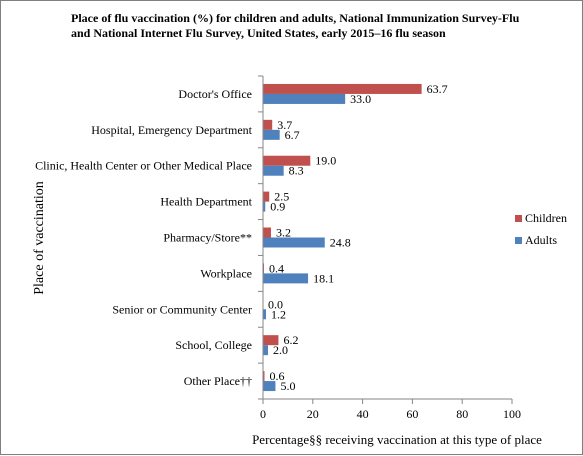  What do you see at coordinates (290, 340) in the screenshot?
I see `data-label-children: 6.2` at bounding box center [290, 340].